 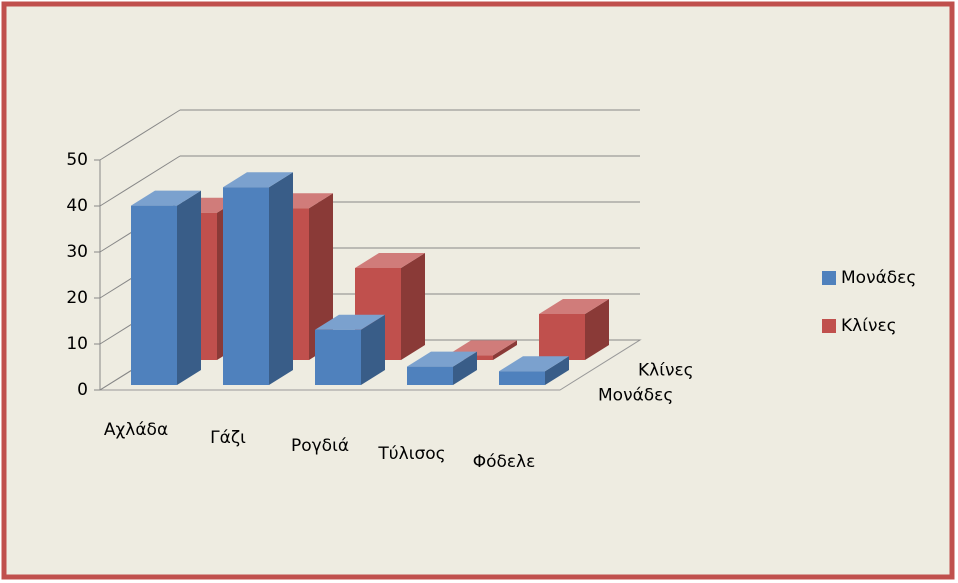 I want to click on legend-label: Μονάδες, so click(x=878, y=278).